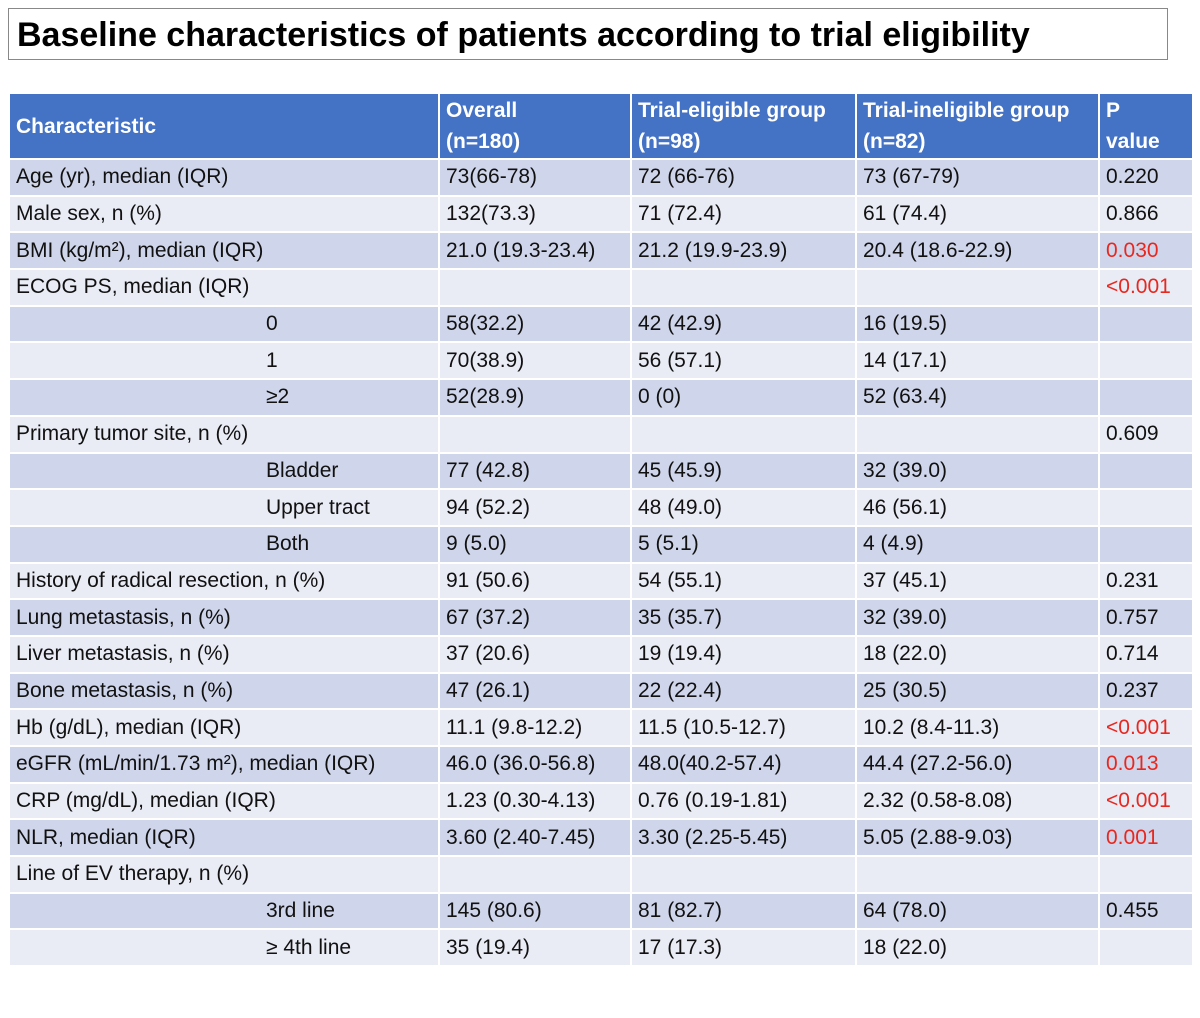  I want to click on table-cell: 81 (82.7), so click(743, 911).